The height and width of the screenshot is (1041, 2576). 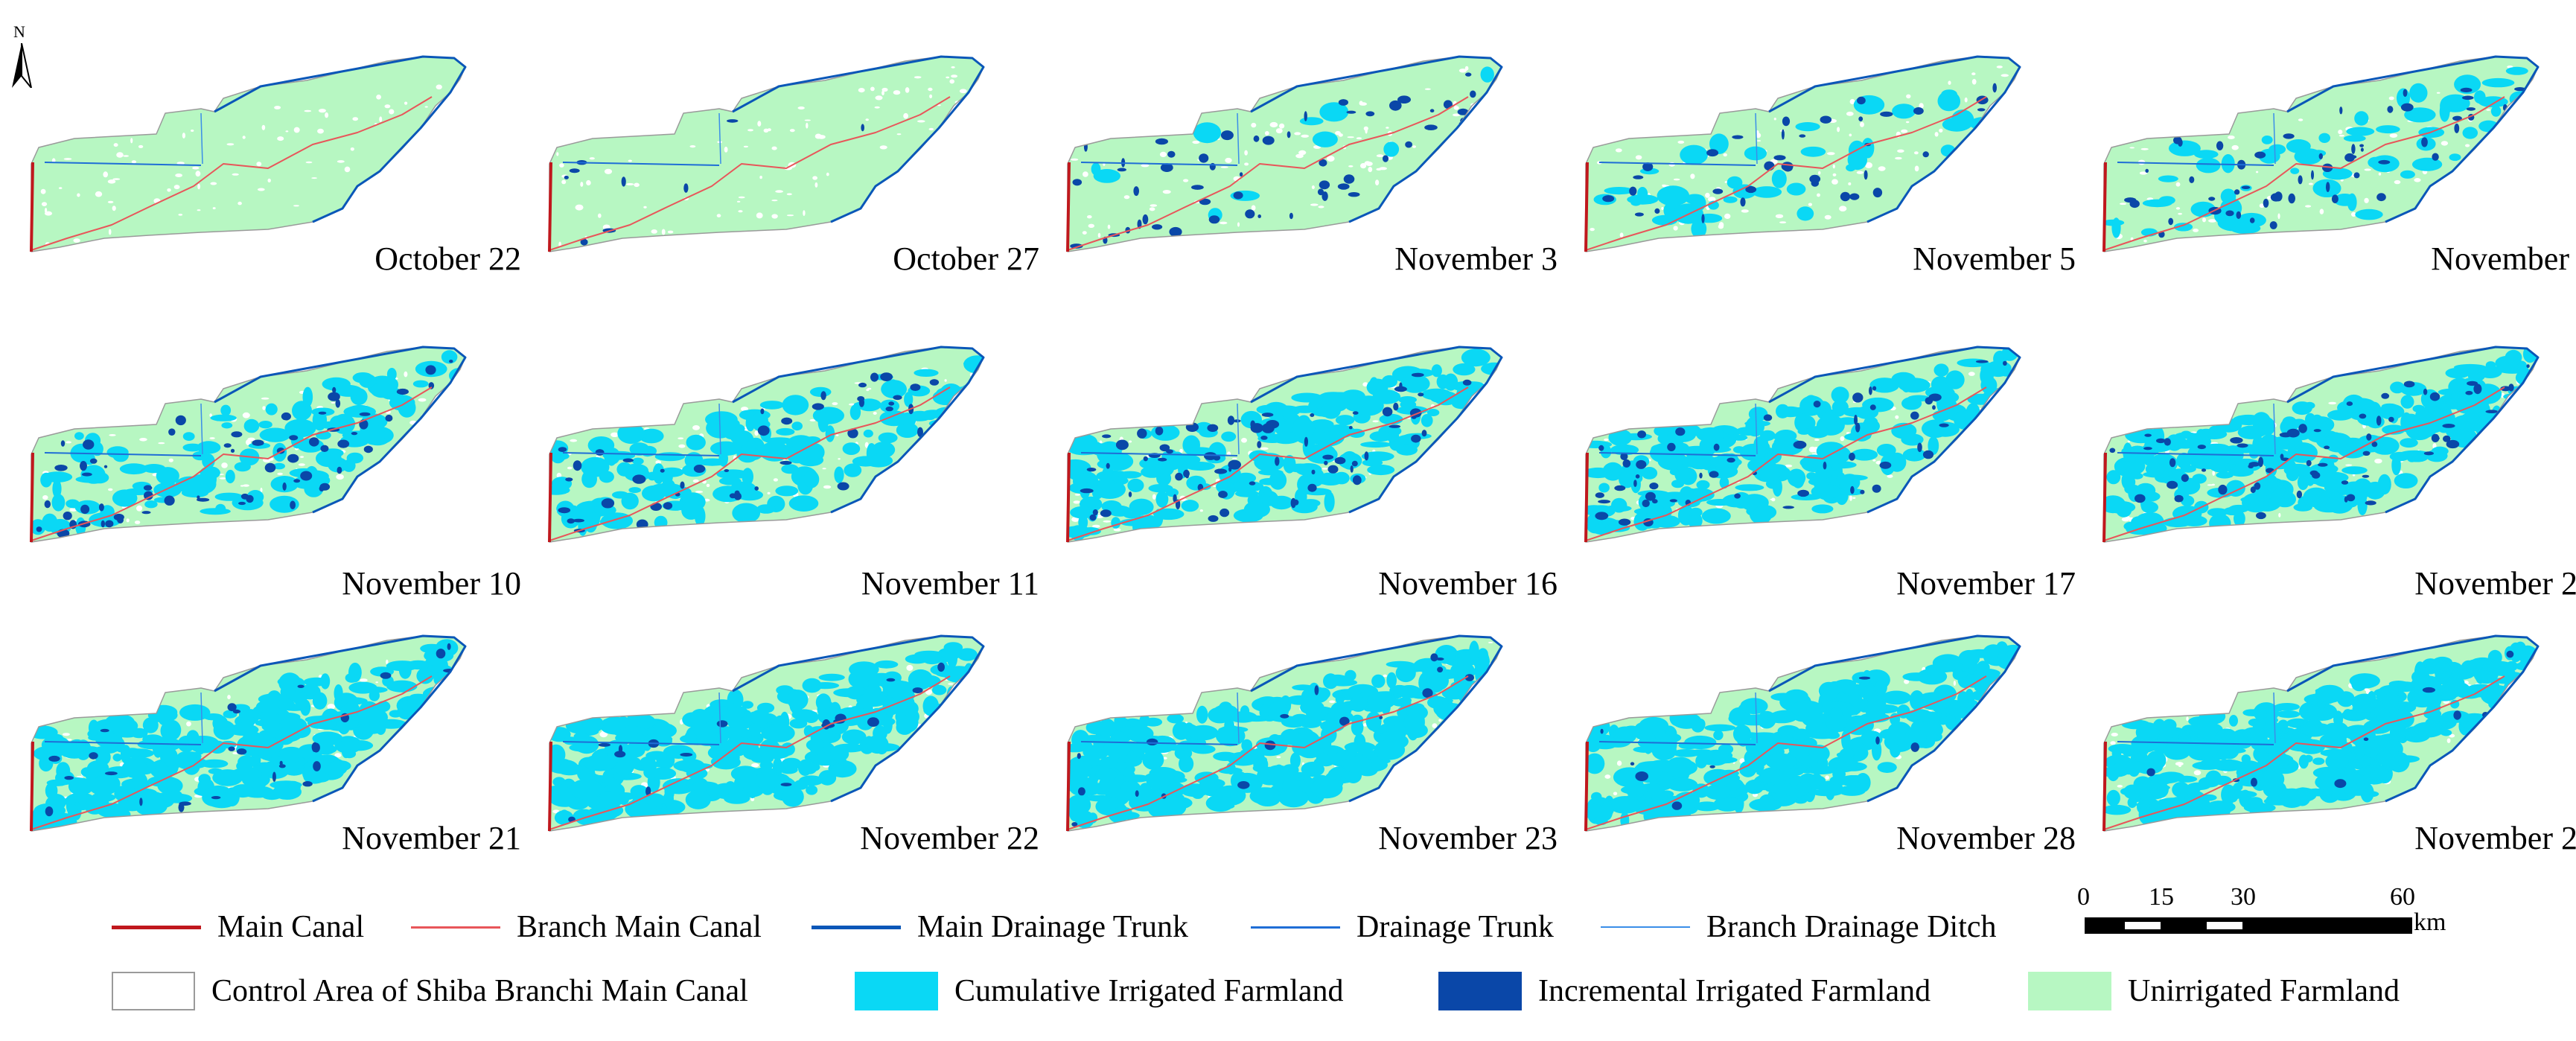 What do you see at coordinates (1986, 838) in the screenshot?
I see `panel-date-label: November 28` at bounding box center [1986, 838].